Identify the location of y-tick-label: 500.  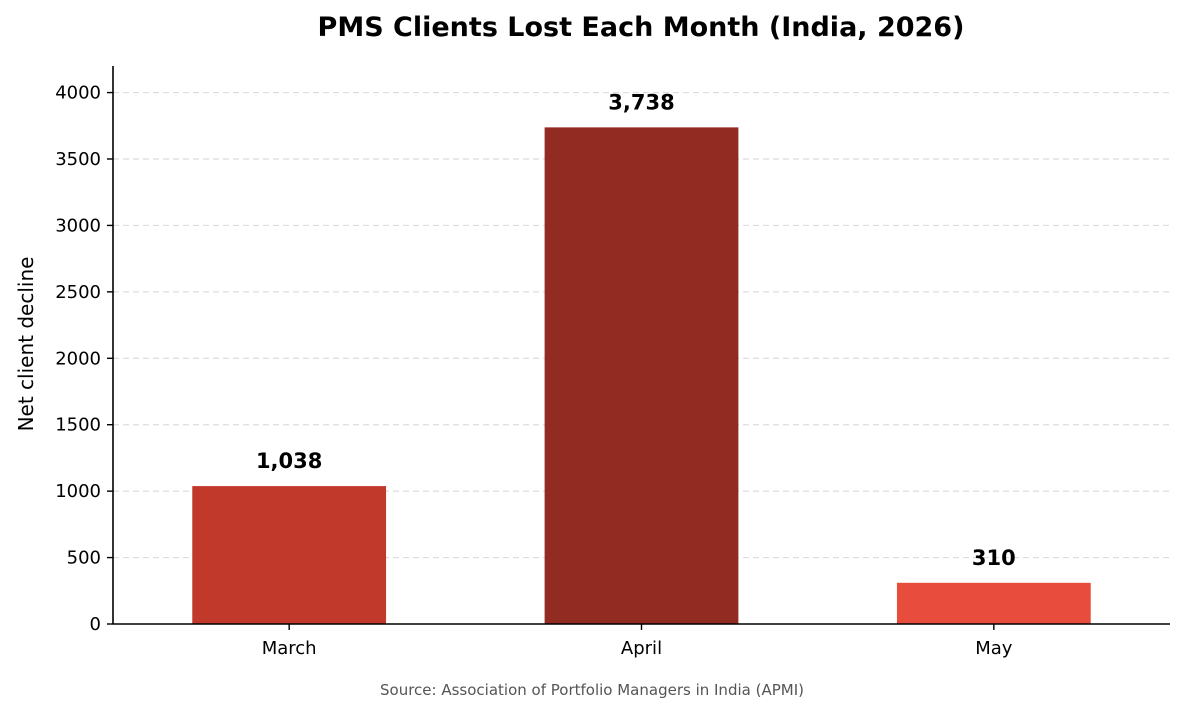
(84, 558).